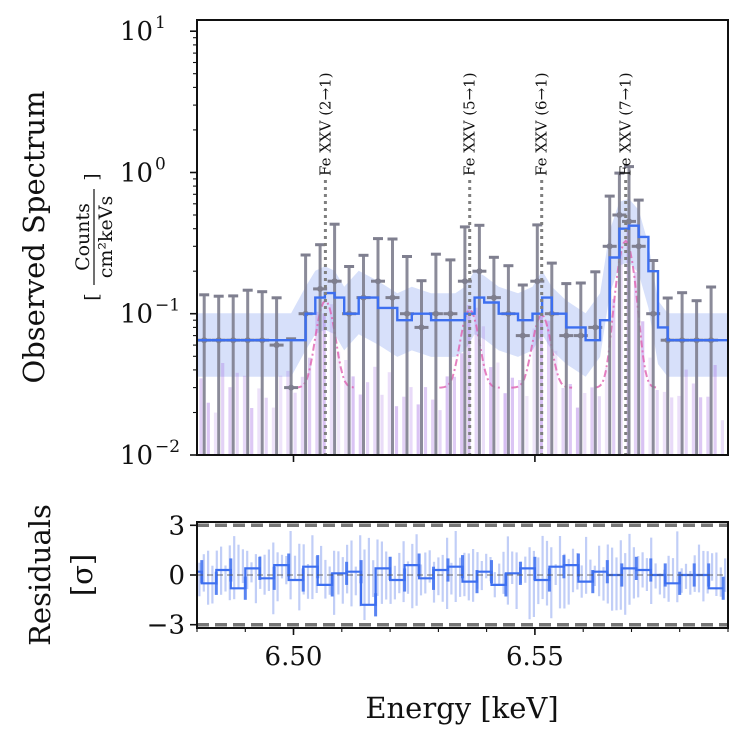 Image resolution: width=748 pixels, height=748 pixels. Describe the element at coordinates (92, 176) in the screenshot. I see `units-close-bracket: ]` at that location.